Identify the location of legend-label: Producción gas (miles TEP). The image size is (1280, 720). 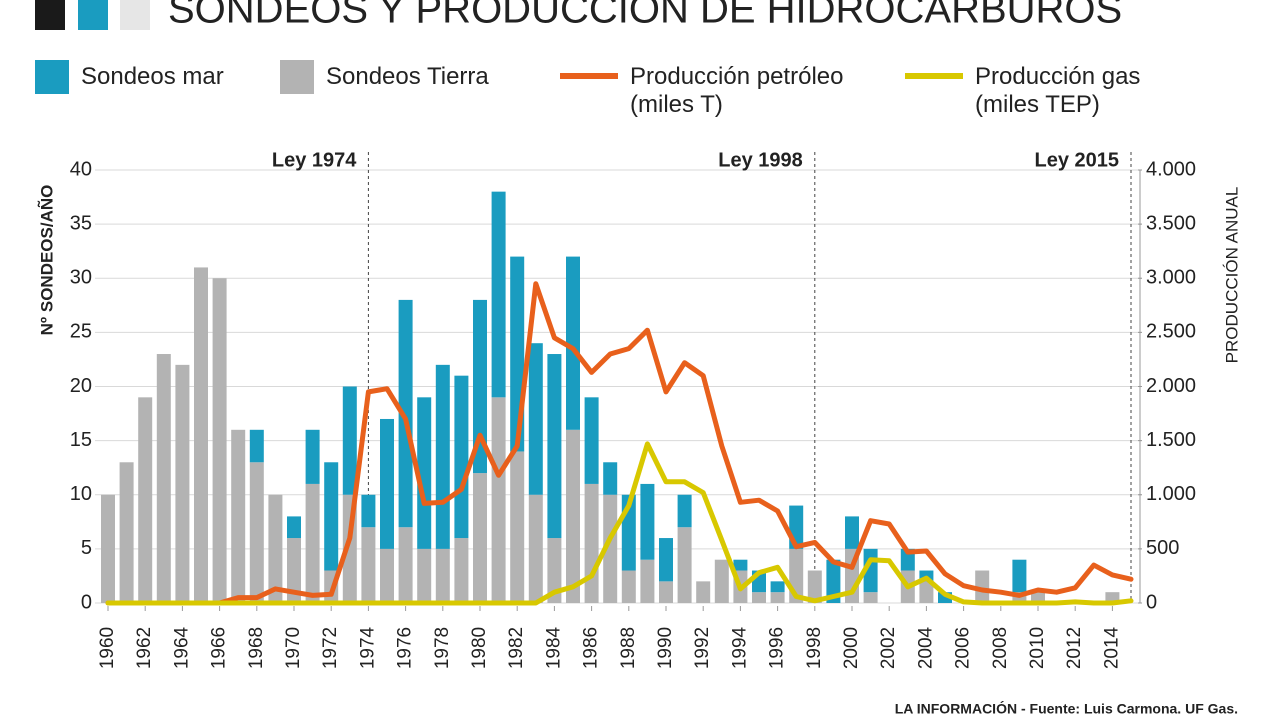
(1058, 90).